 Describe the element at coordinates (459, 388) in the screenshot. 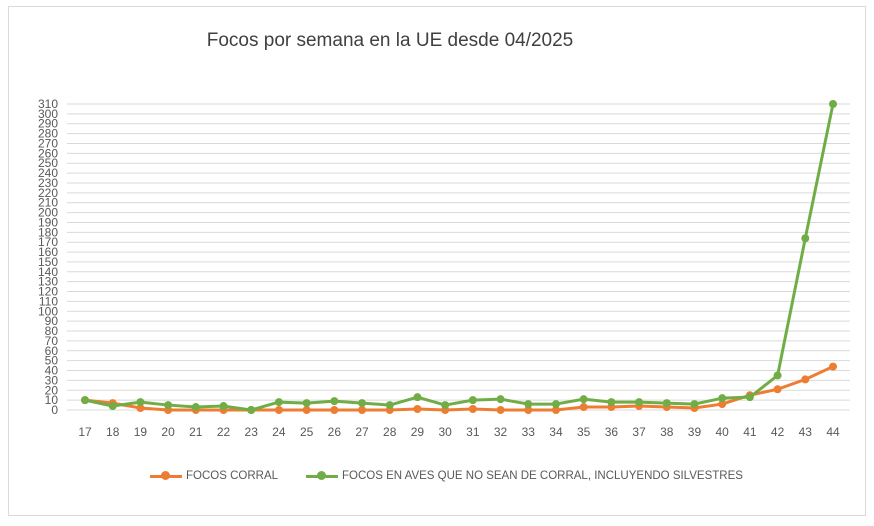

I see `series-line-corral` at that location.